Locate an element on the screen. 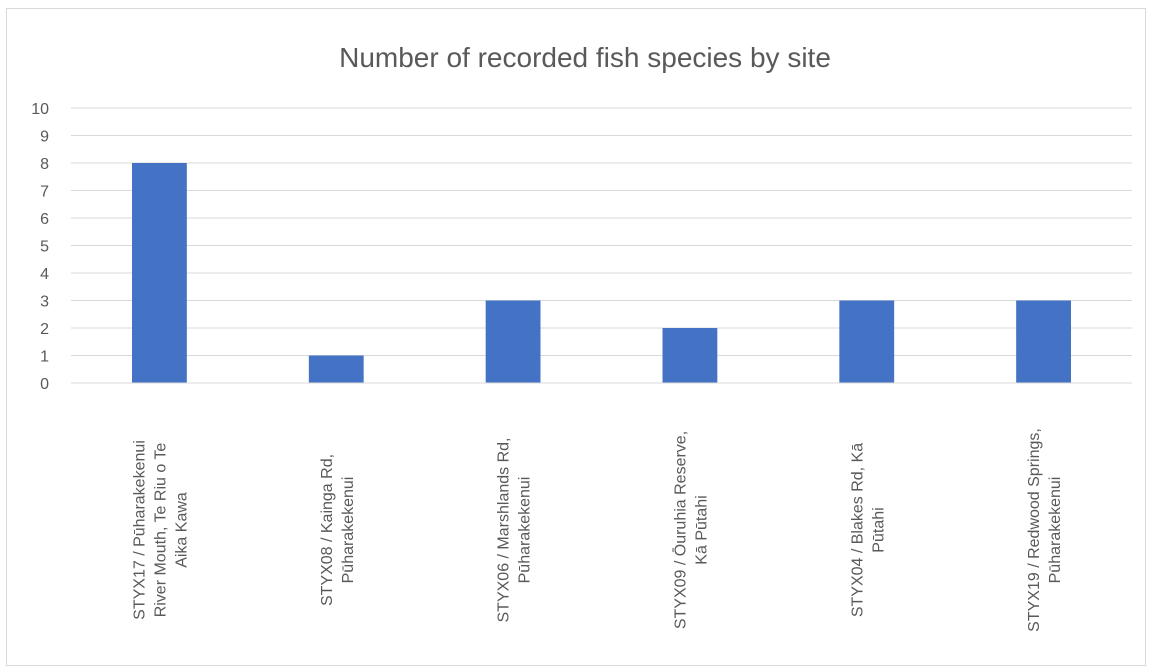 The height and width of the screenshot is (672, 1153). y-tick-label: 0 is located at coordinates (44, 384).